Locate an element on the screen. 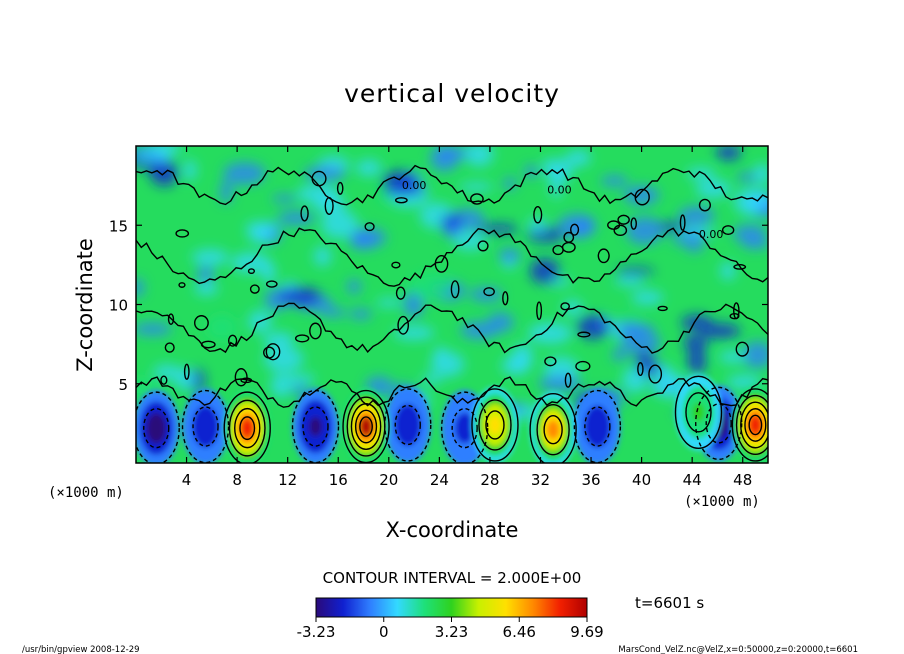 The image size is (904, 654). zero-contour is located at coordinates (452, 257).